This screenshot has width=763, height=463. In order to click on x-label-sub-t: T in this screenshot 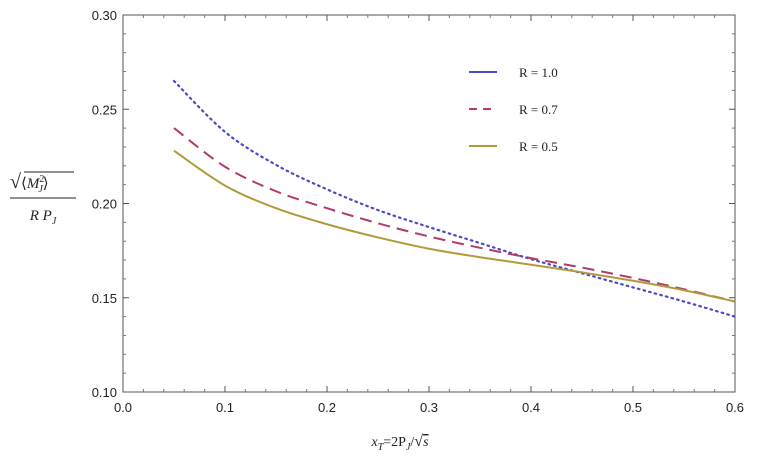, I will do `click(381, 447)`.